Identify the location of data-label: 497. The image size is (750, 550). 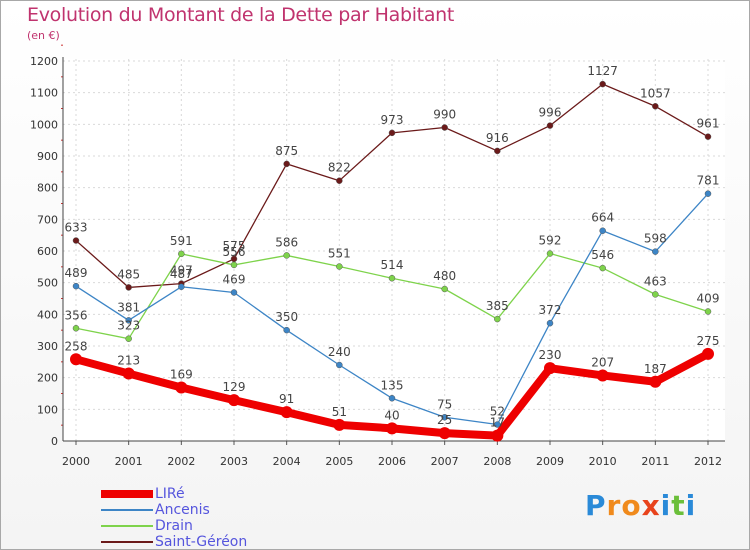
(181, 271).